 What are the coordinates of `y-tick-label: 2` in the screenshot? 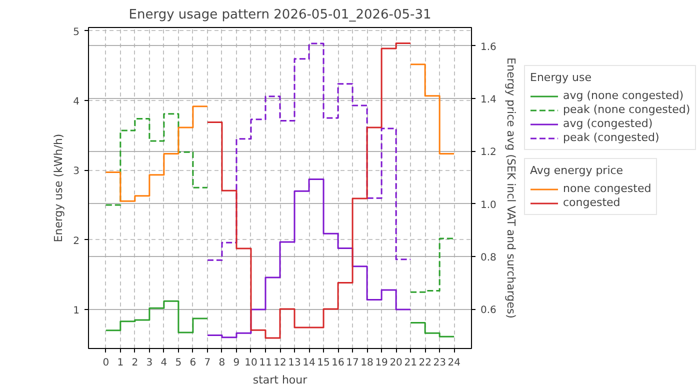 It's located at (76, 241).